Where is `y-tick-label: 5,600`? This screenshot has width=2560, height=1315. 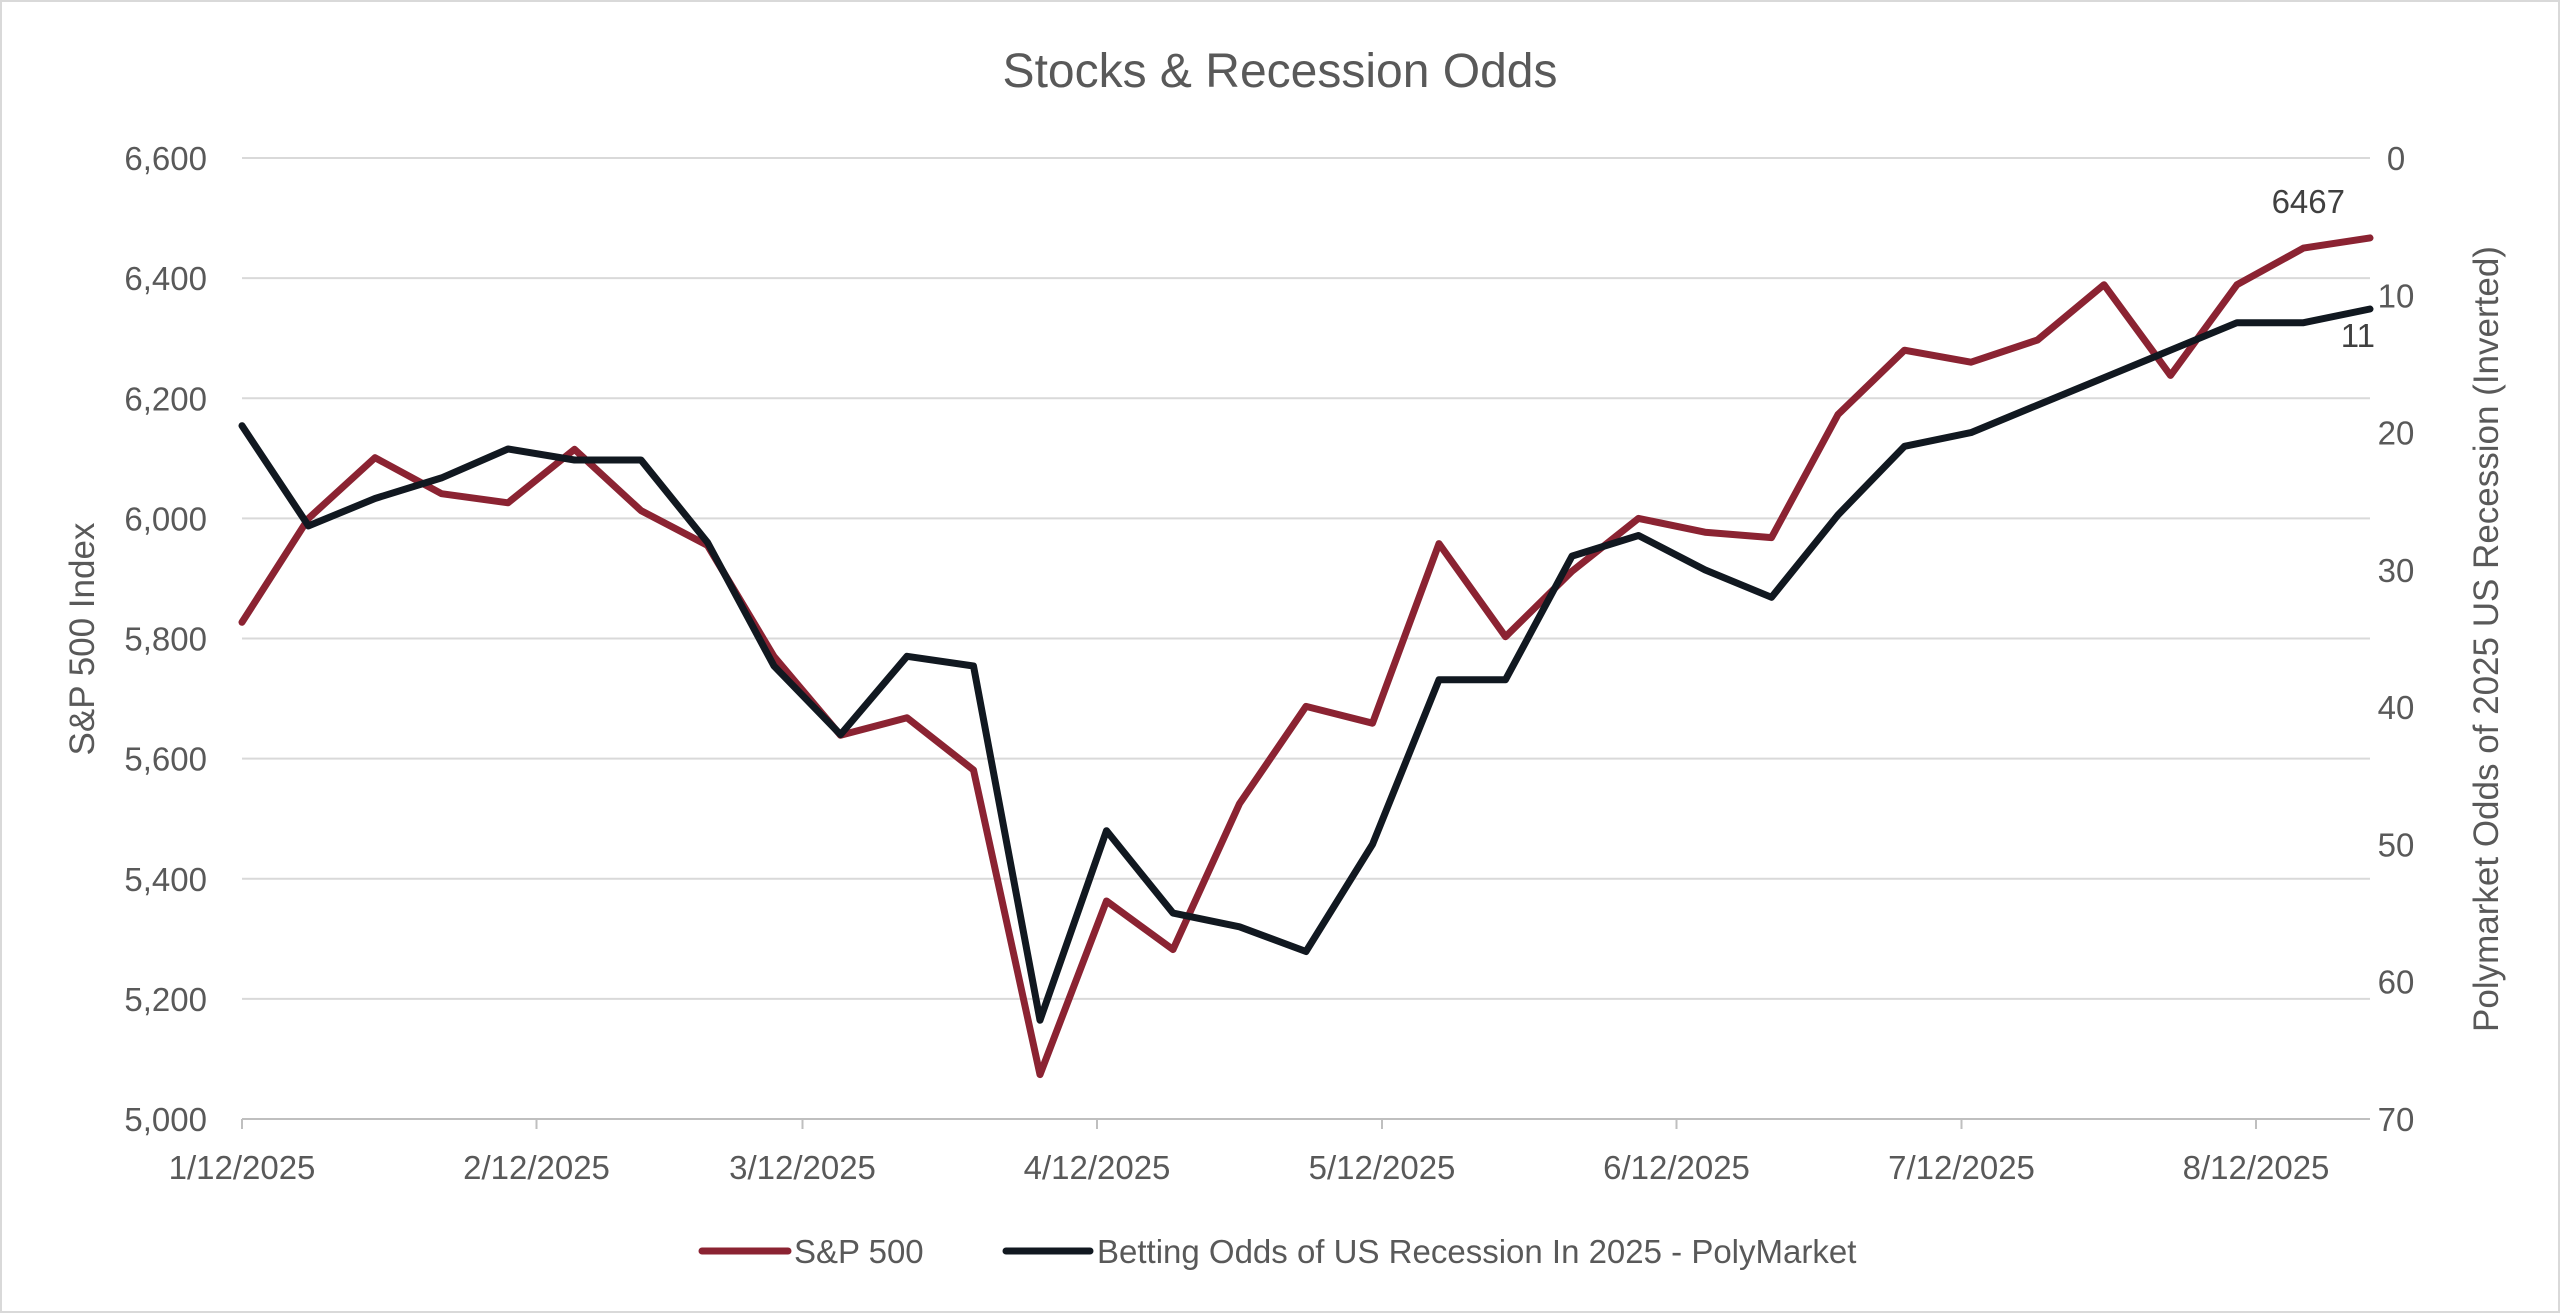 y-tick-label: 5,600 is located at coordinates (165, 759).